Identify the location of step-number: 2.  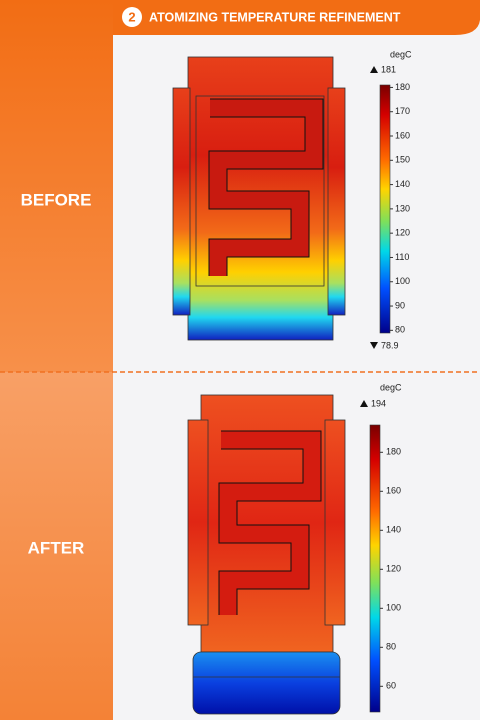
(131, 16).